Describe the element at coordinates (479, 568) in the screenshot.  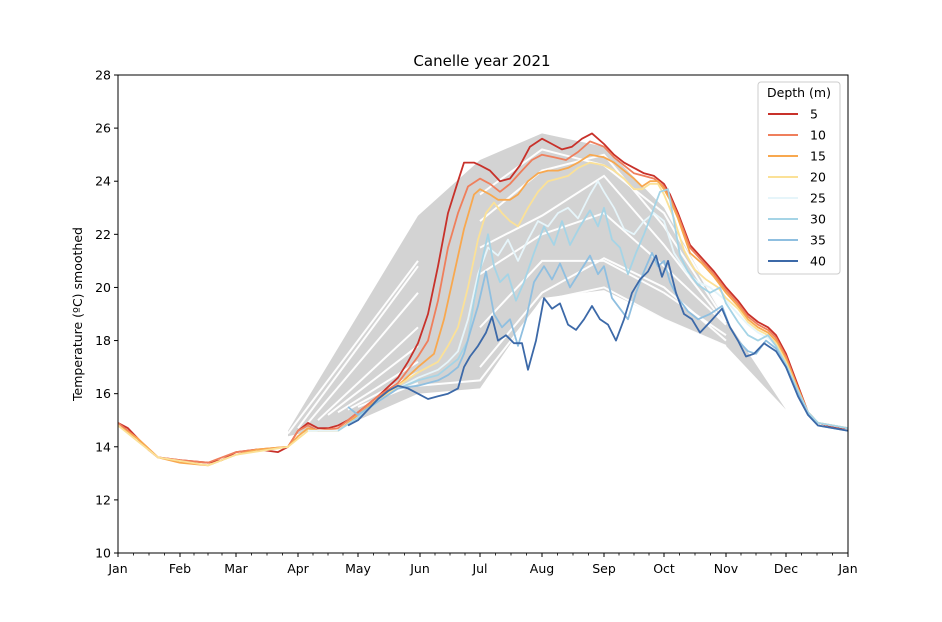
I see `x-tick-label: Jul` at that location.